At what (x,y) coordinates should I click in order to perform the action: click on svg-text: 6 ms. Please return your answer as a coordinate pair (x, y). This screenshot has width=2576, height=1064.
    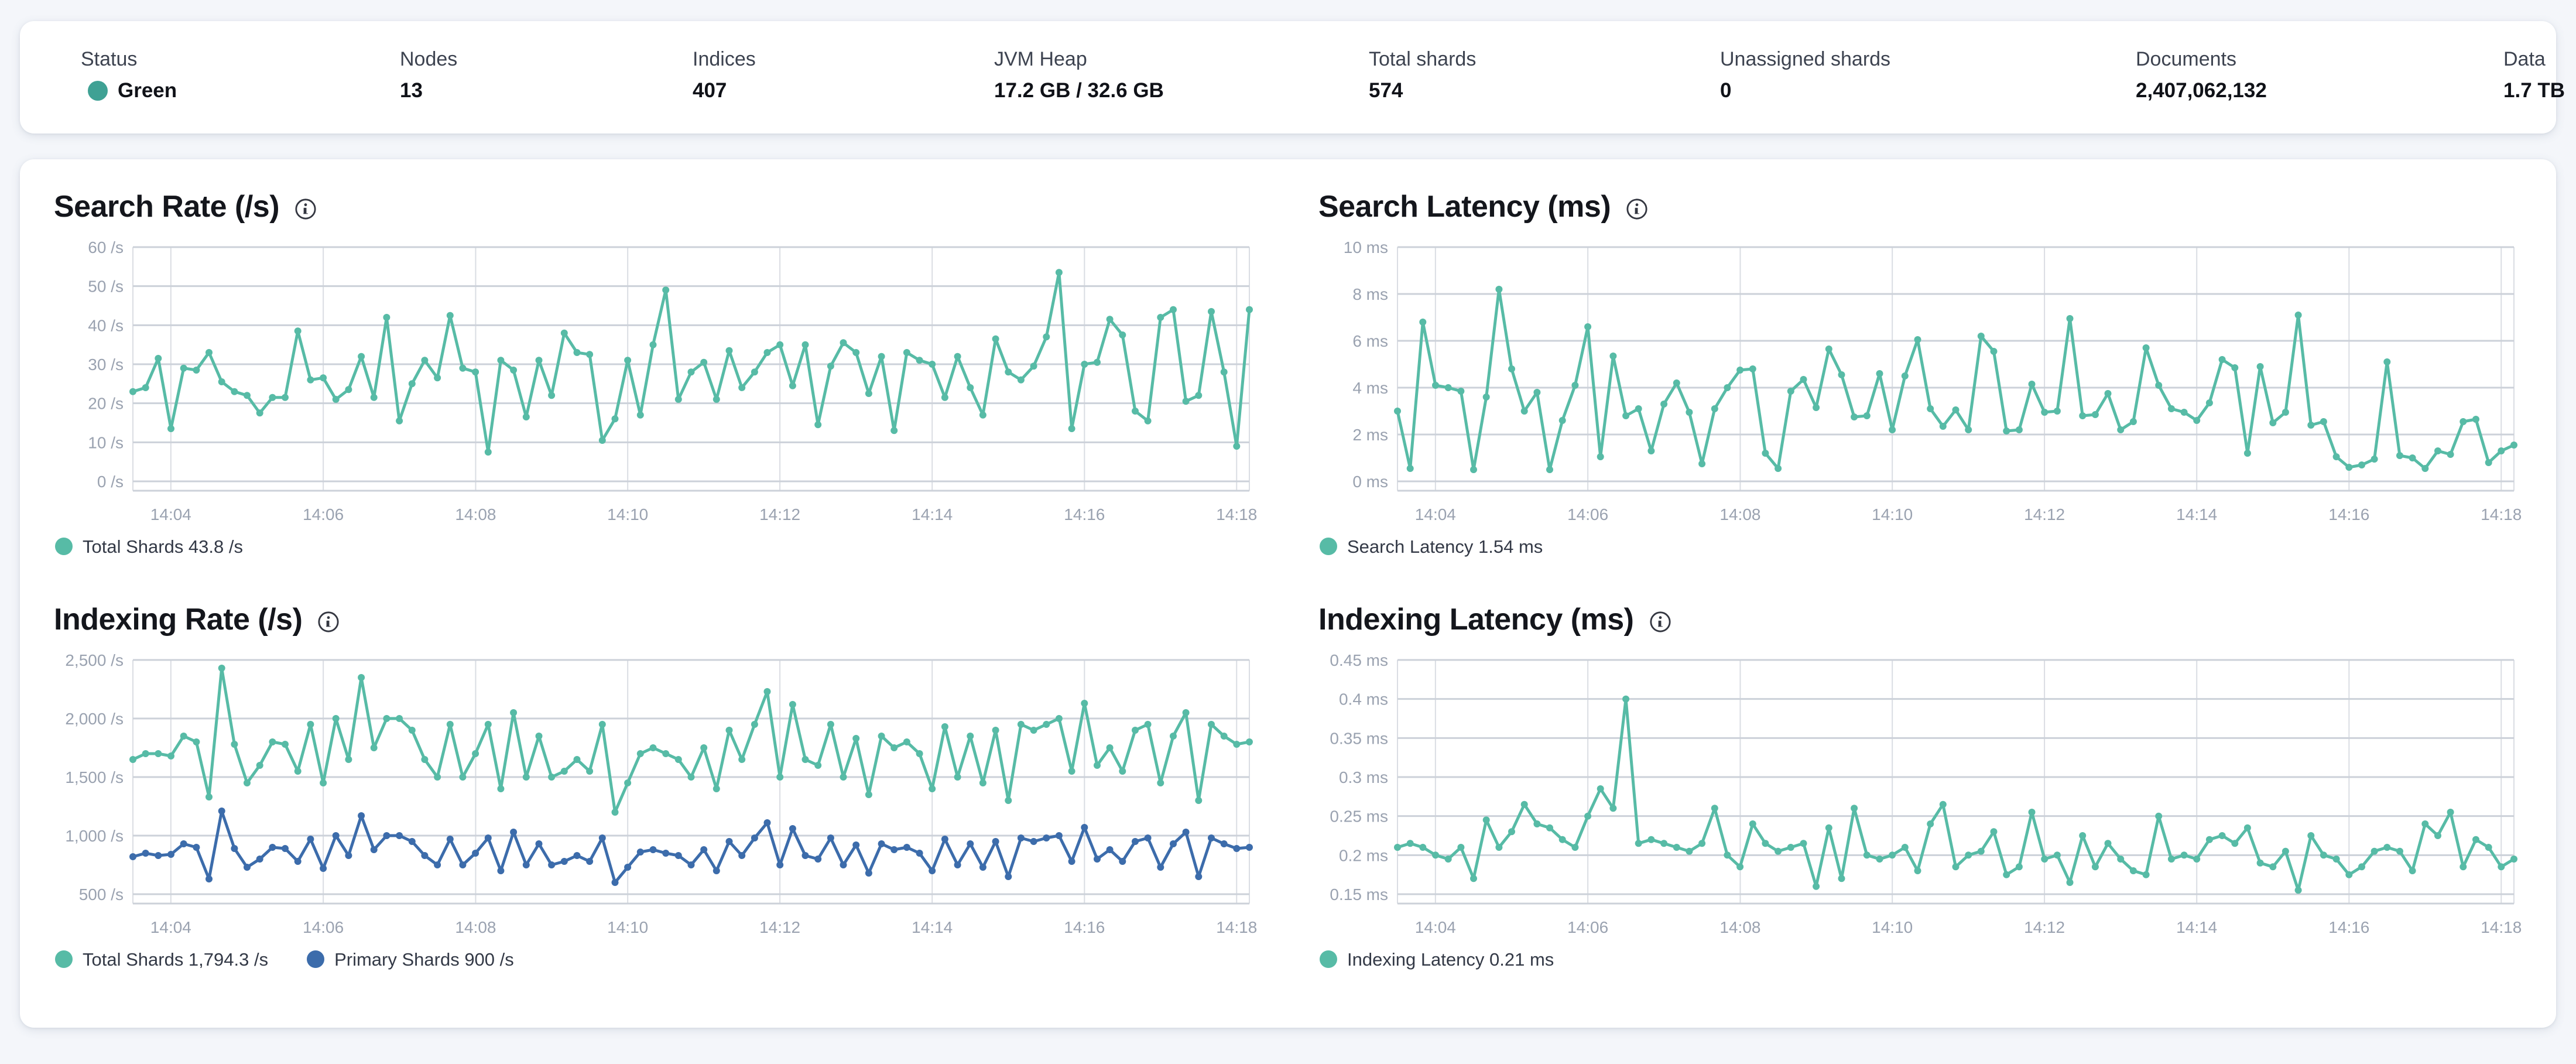
    Looking at the image, I should click on (1370, 341).